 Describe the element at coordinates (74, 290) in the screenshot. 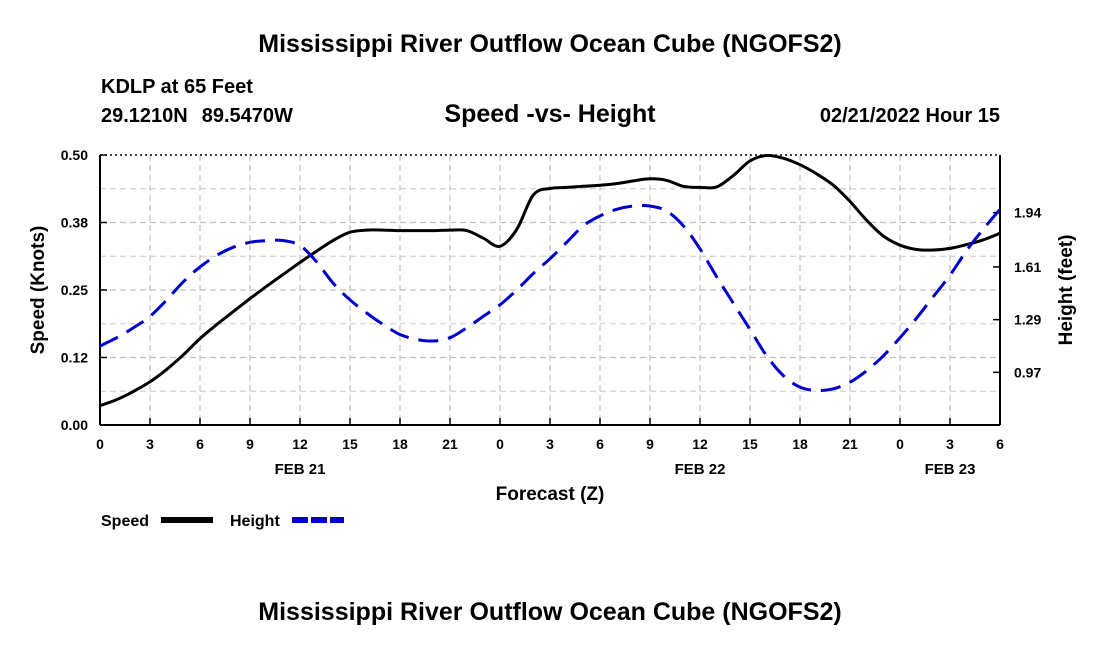

I see `y-left-tick-label: 0.25` at that location.